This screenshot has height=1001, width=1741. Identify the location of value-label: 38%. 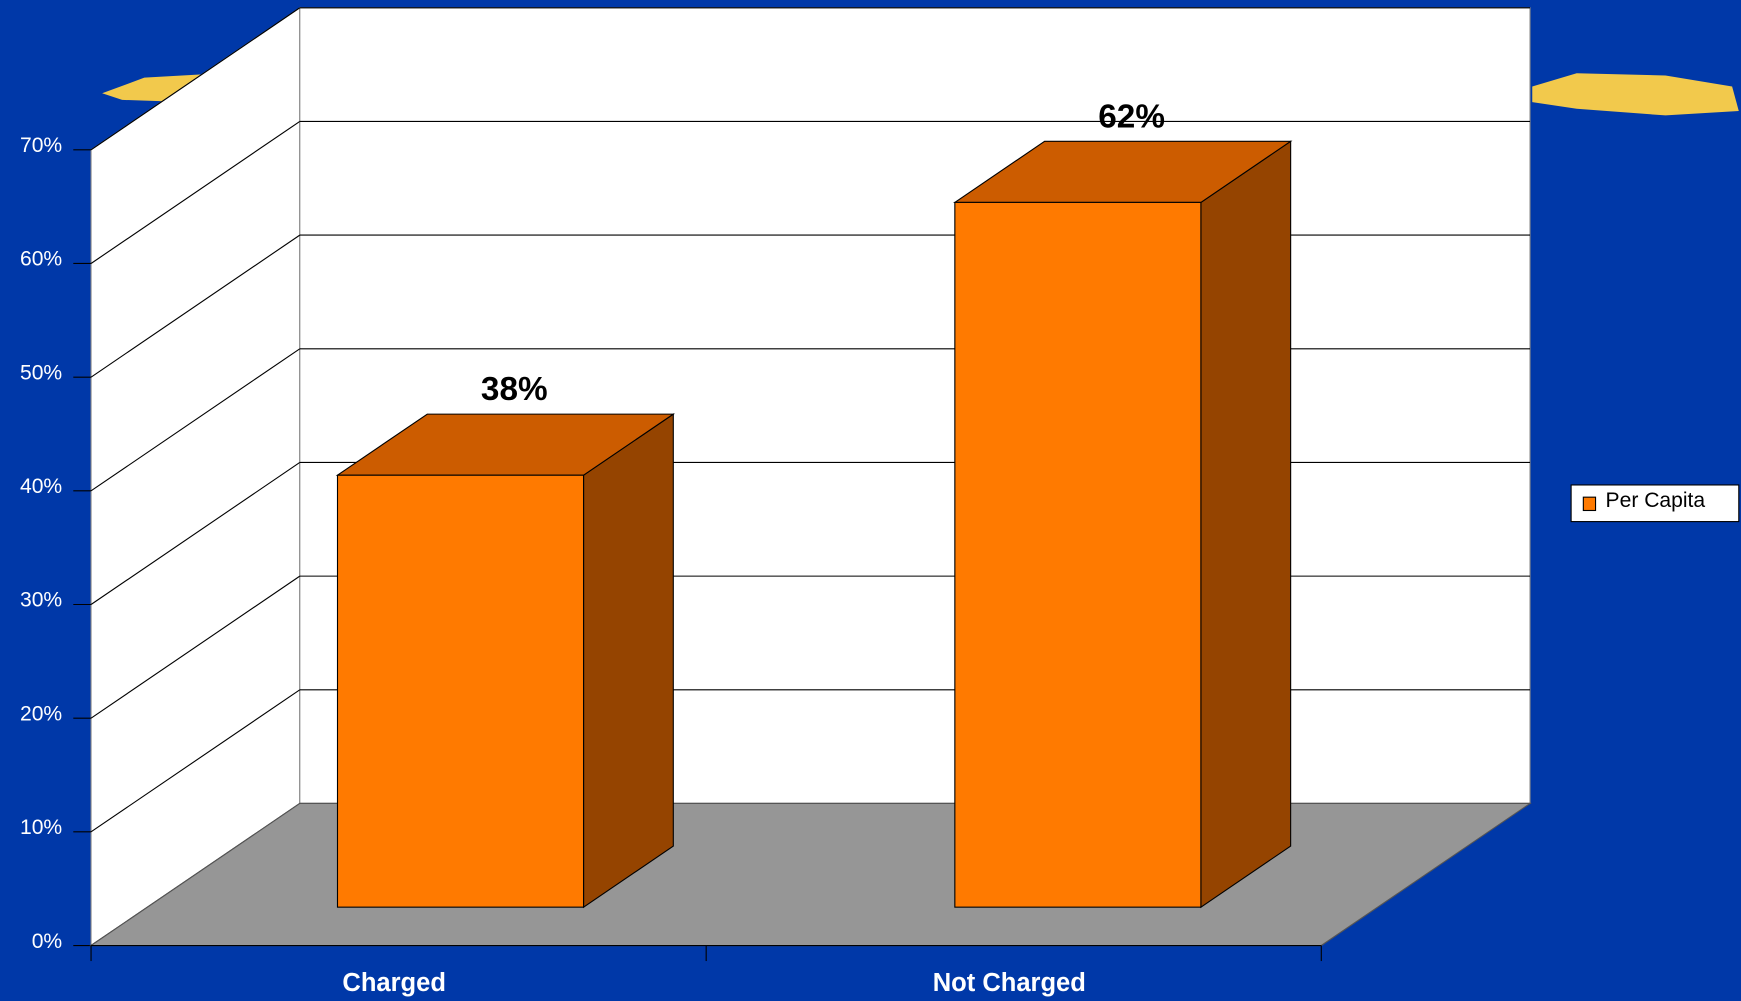
(514, 389).